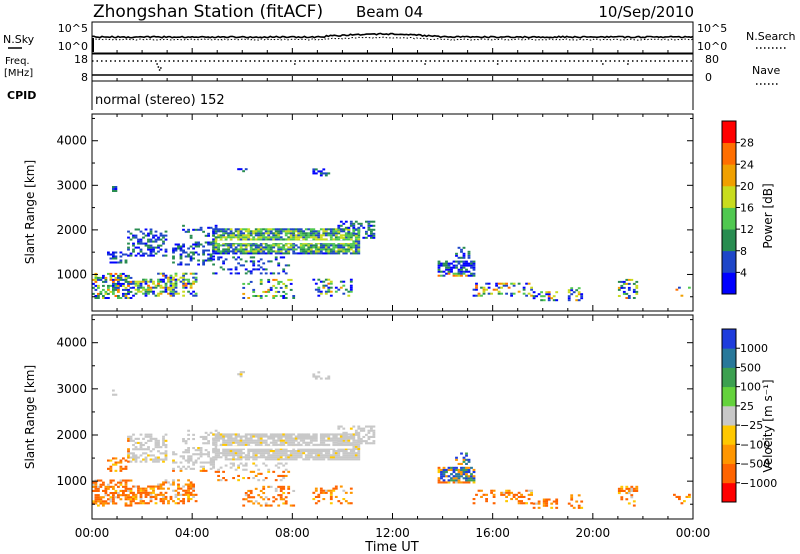 The image size is (800, 554). What do you see at coordinates (743, 251) in the screenshot?
I see `power-colorbar-tick: 8` at bounding box center [743, 251].